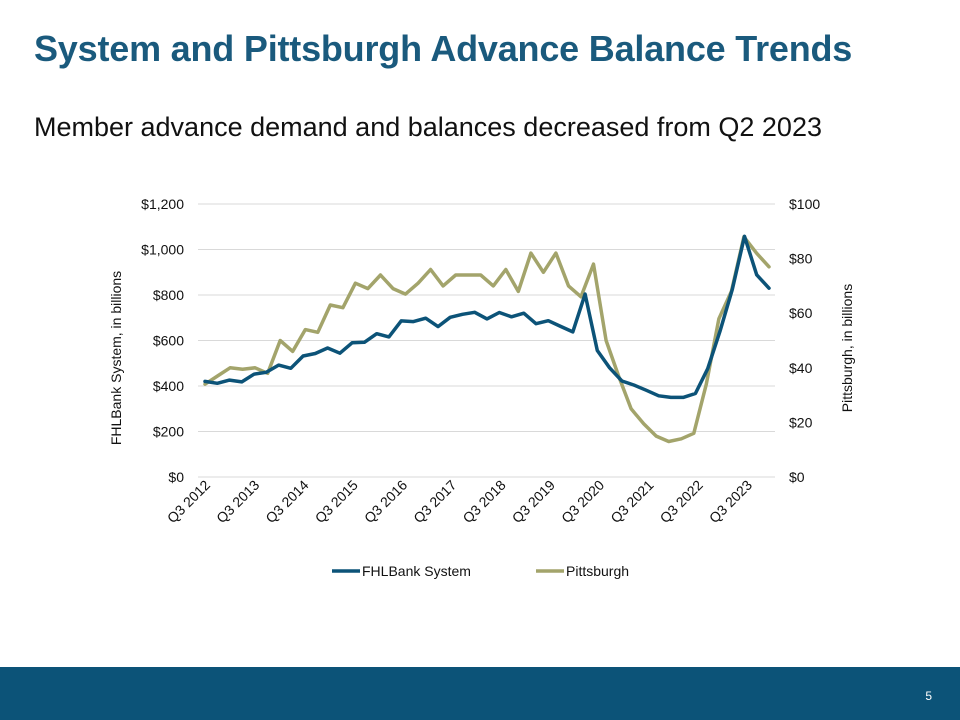  Describe the element at coordinates (797, 477) in the screenshot. I see `y2-tick-label: $0` at that location.